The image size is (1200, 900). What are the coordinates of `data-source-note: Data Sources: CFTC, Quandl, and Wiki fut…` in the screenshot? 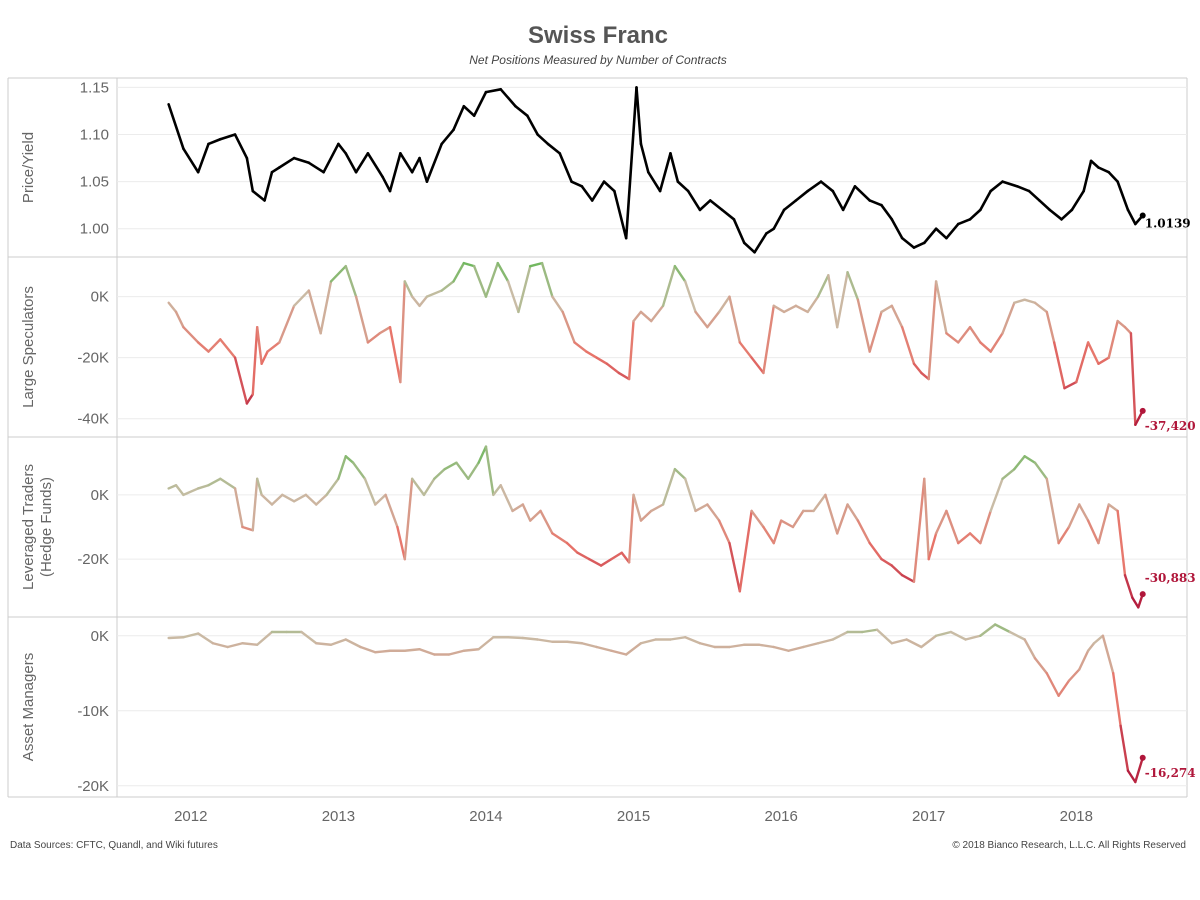 It's located at (114, 845).